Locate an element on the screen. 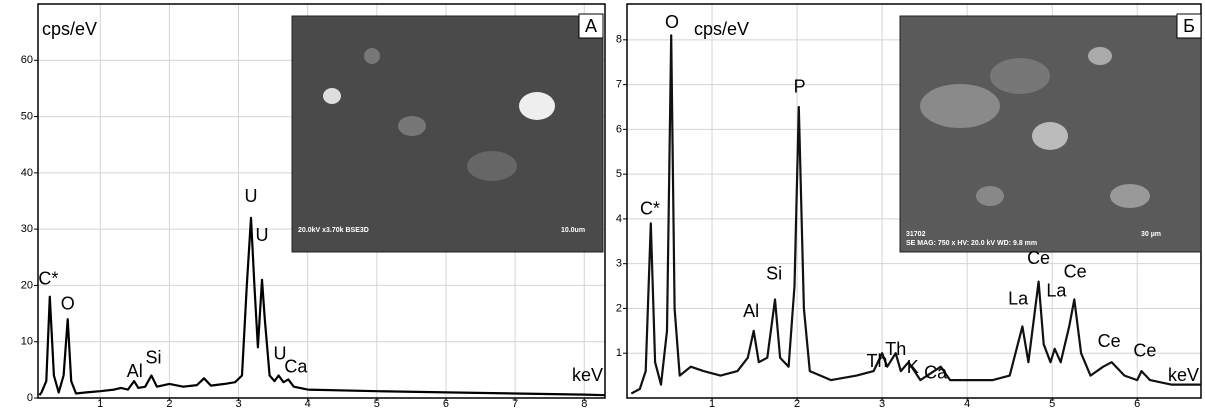  y-tick-label: 50 is located at coordinates (27, 116).